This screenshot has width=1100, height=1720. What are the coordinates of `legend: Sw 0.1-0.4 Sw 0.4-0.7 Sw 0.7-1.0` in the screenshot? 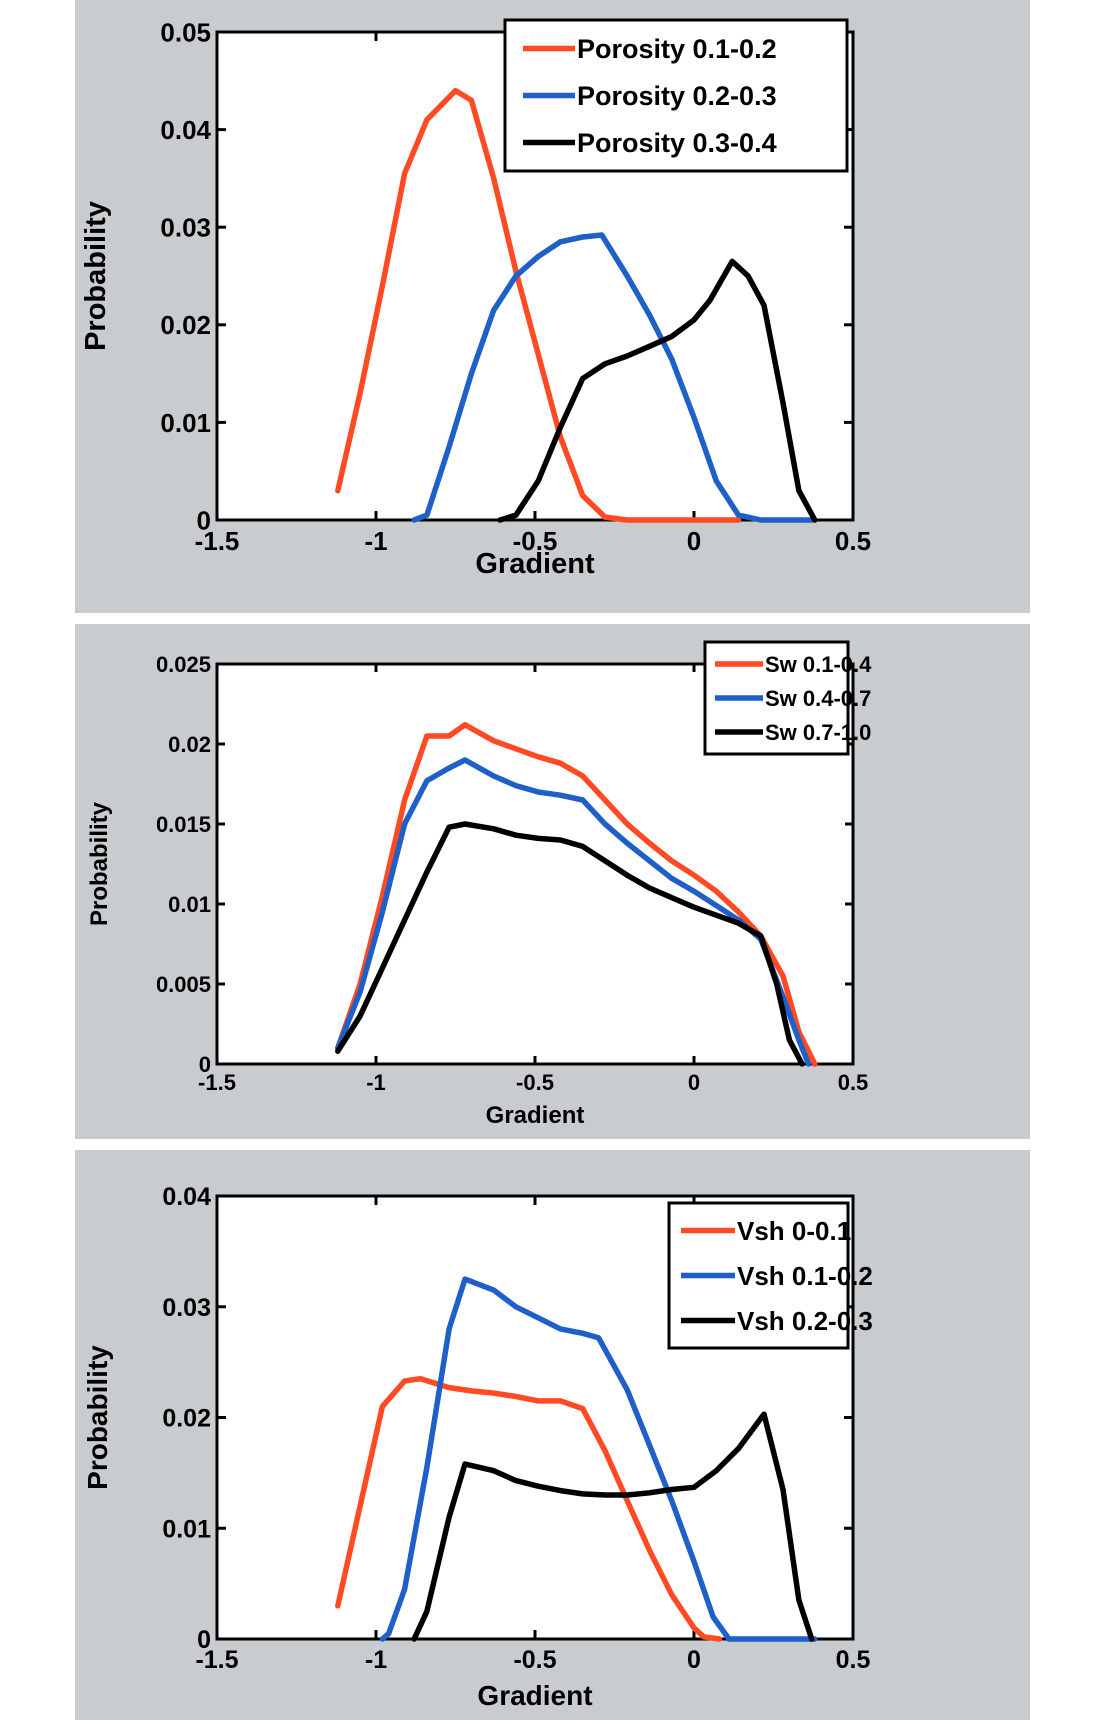 It's located at (787, 698).